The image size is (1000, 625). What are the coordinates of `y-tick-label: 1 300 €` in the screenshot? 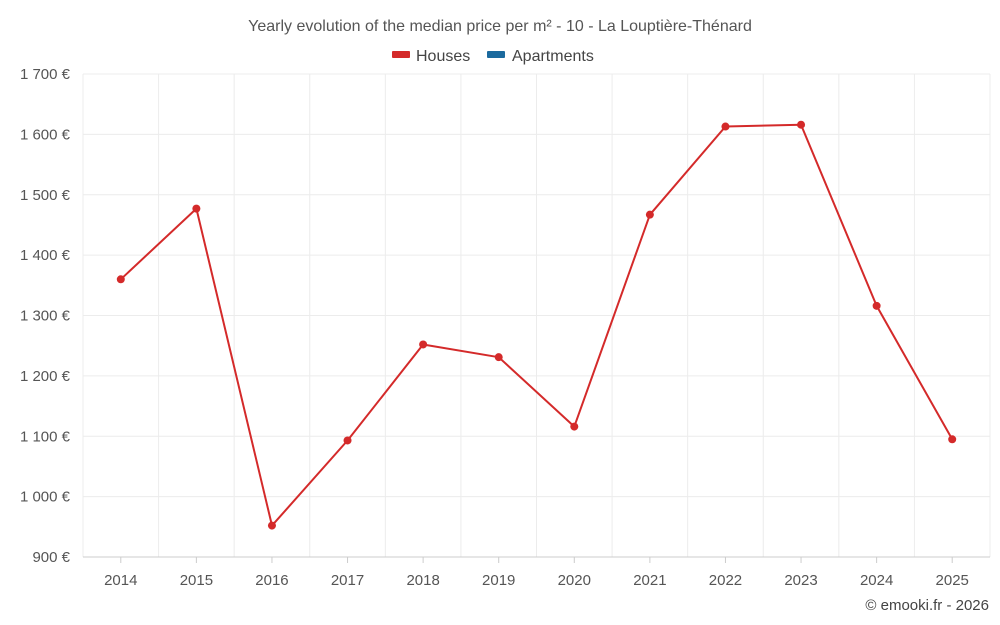 It's located at (45, 316).